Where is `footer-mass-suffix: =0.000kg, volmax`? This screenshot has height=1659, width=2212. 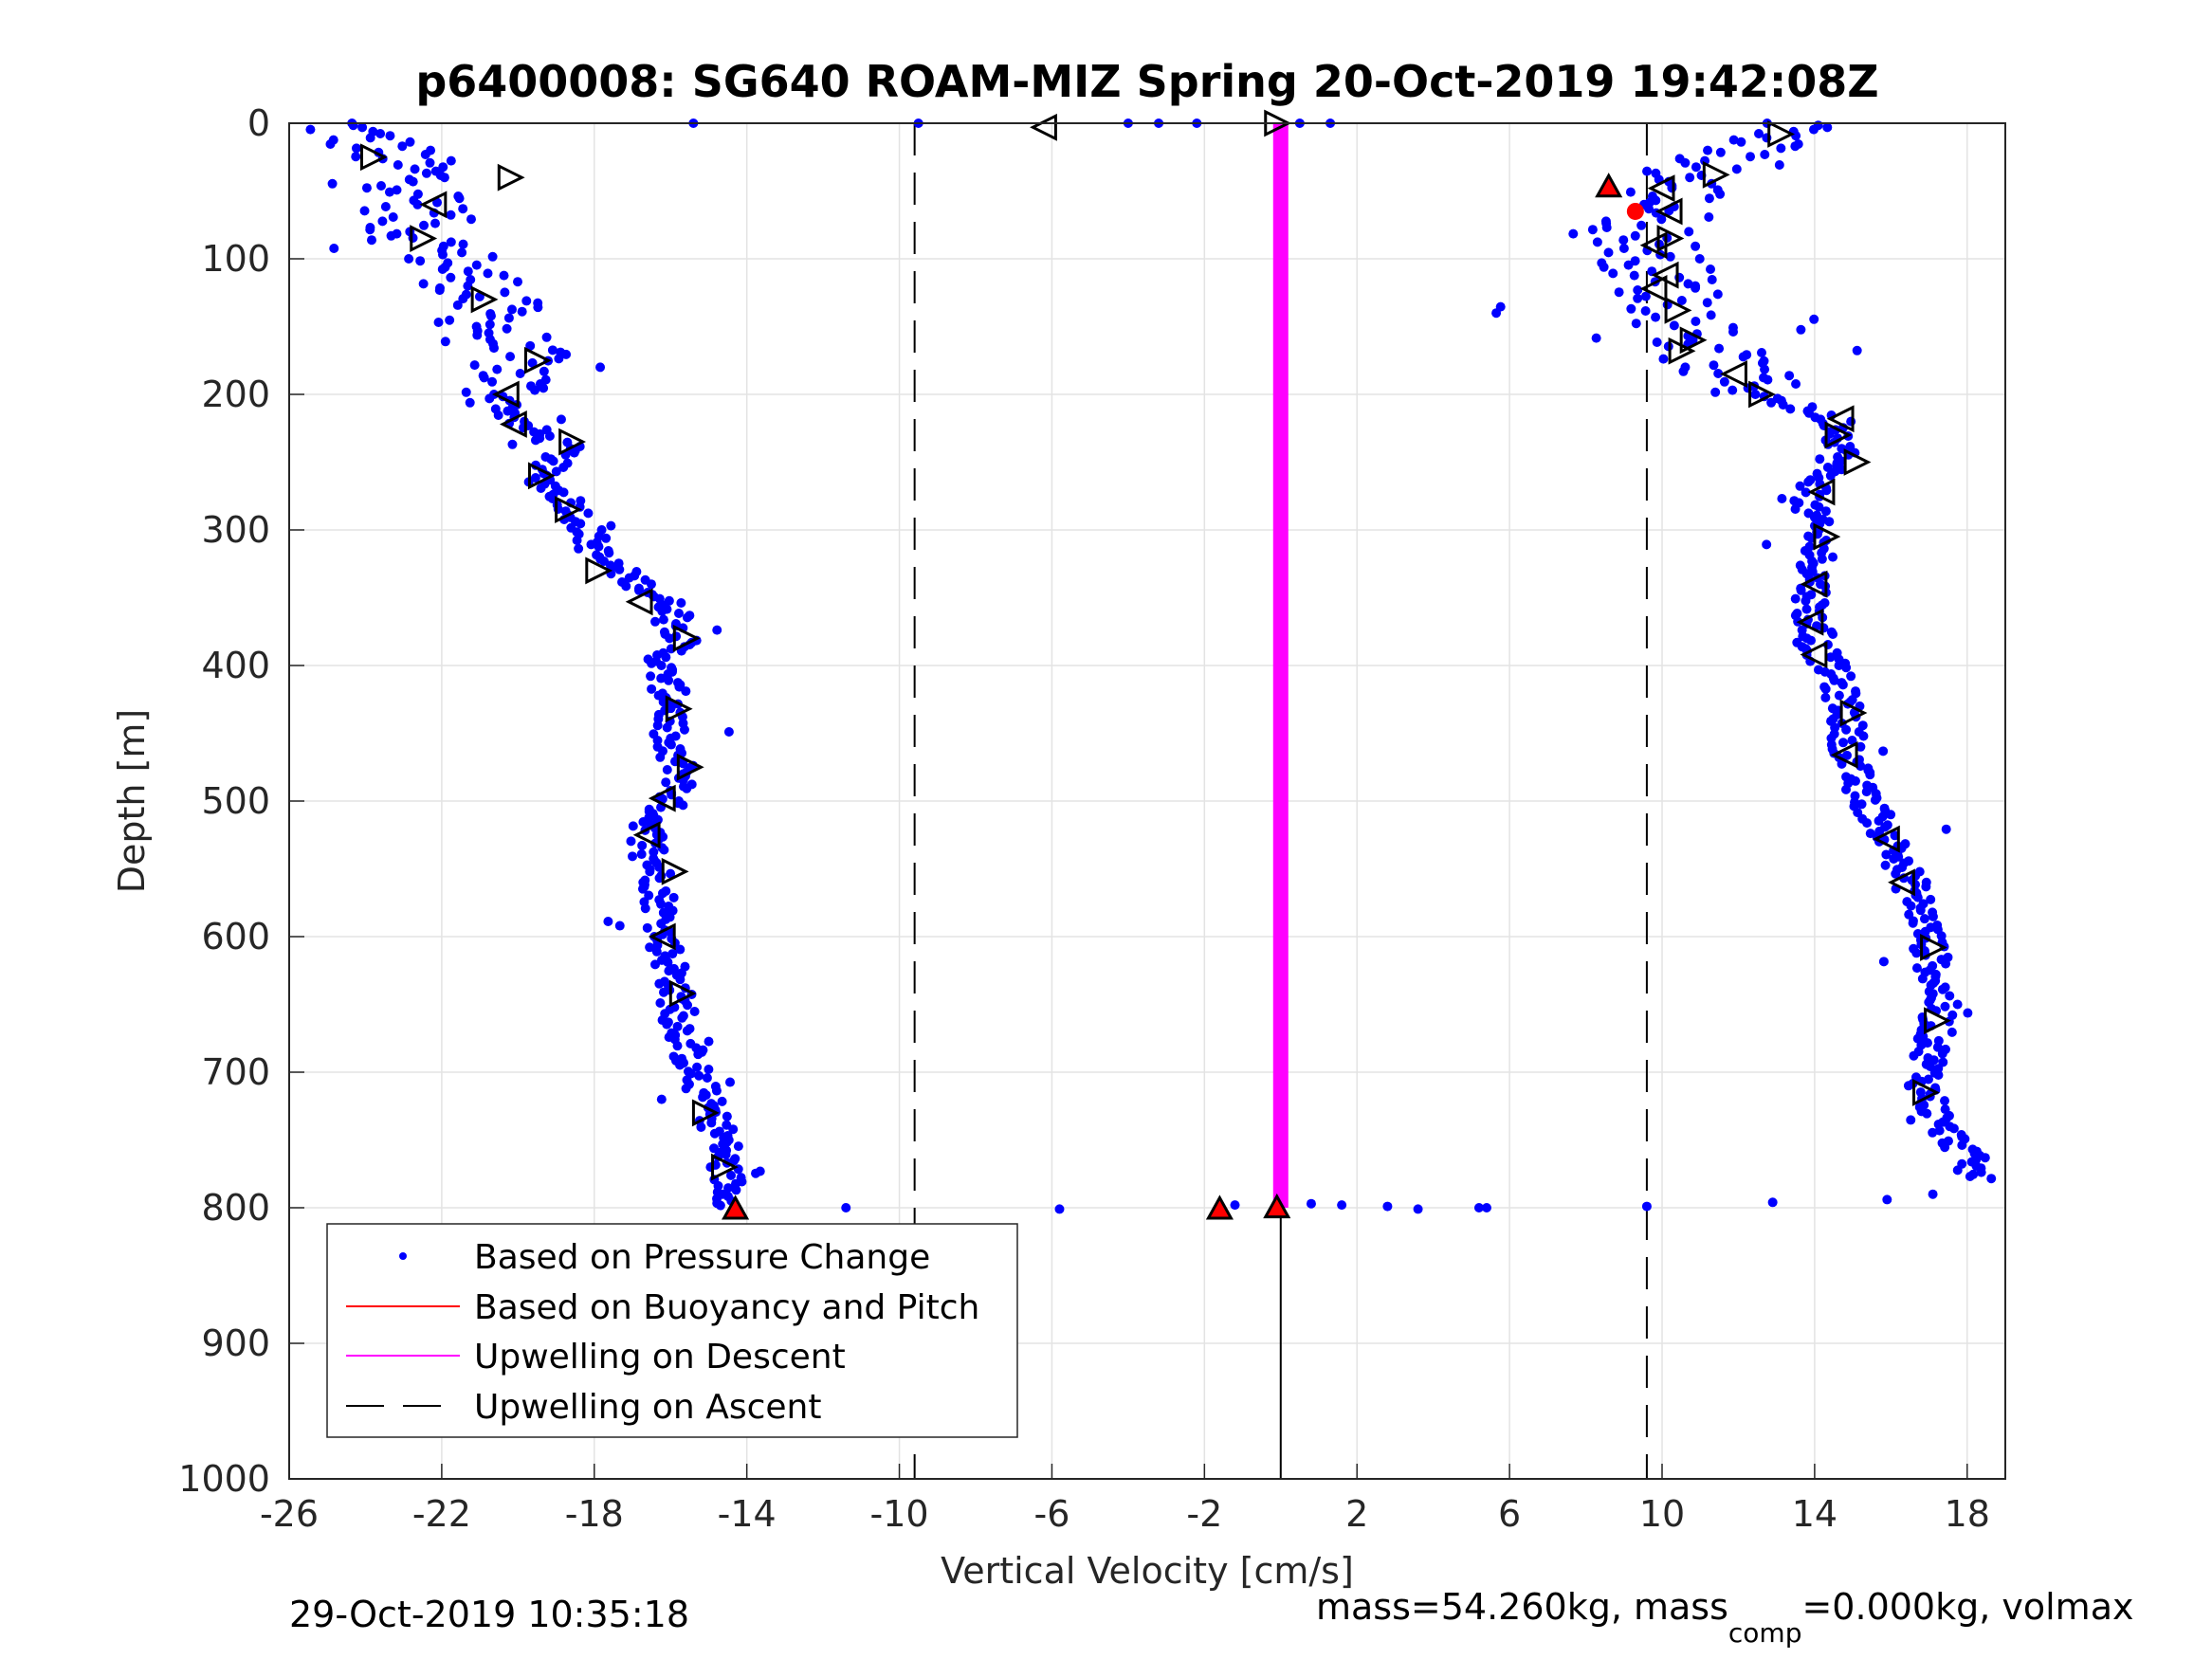
footer-mass-suffix: =0.000kg, volmax is located at coordinates (1967, 1607).